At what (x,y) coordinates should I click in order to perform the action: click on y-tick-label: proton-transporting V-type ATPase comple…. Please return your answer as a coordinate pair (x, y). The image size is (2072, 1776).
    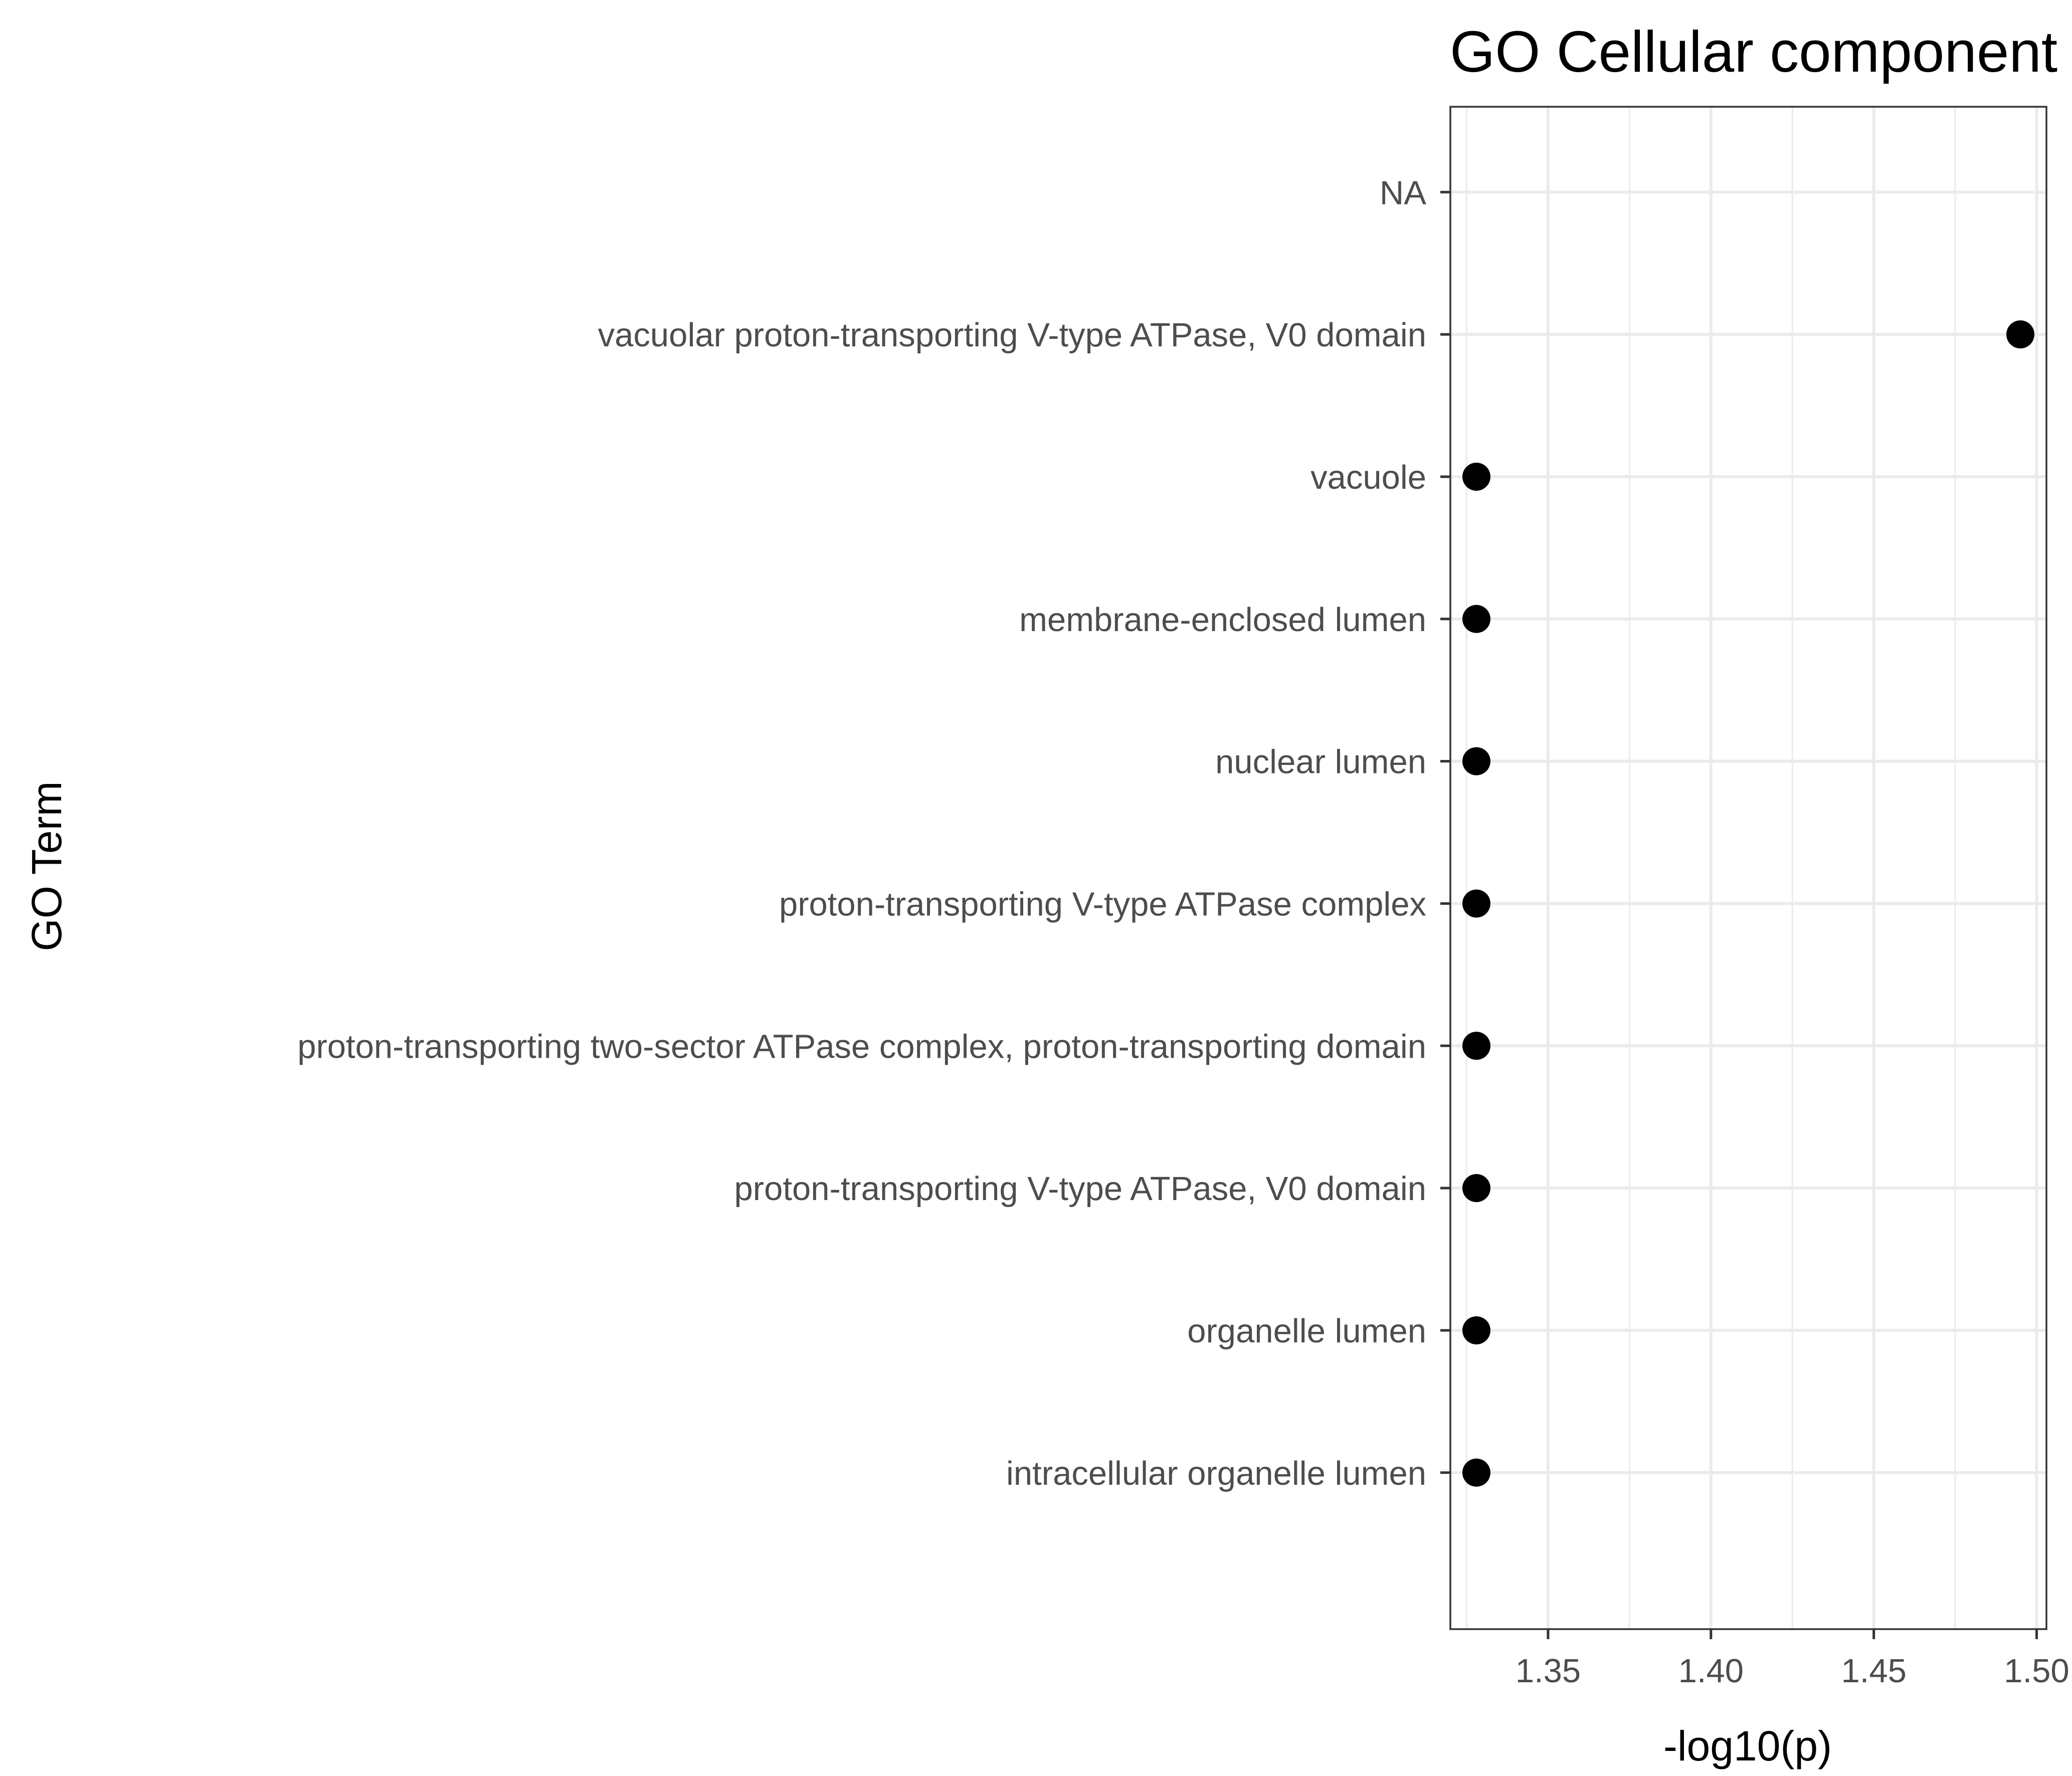
    Looking at the image, I should click on (1102, 904).